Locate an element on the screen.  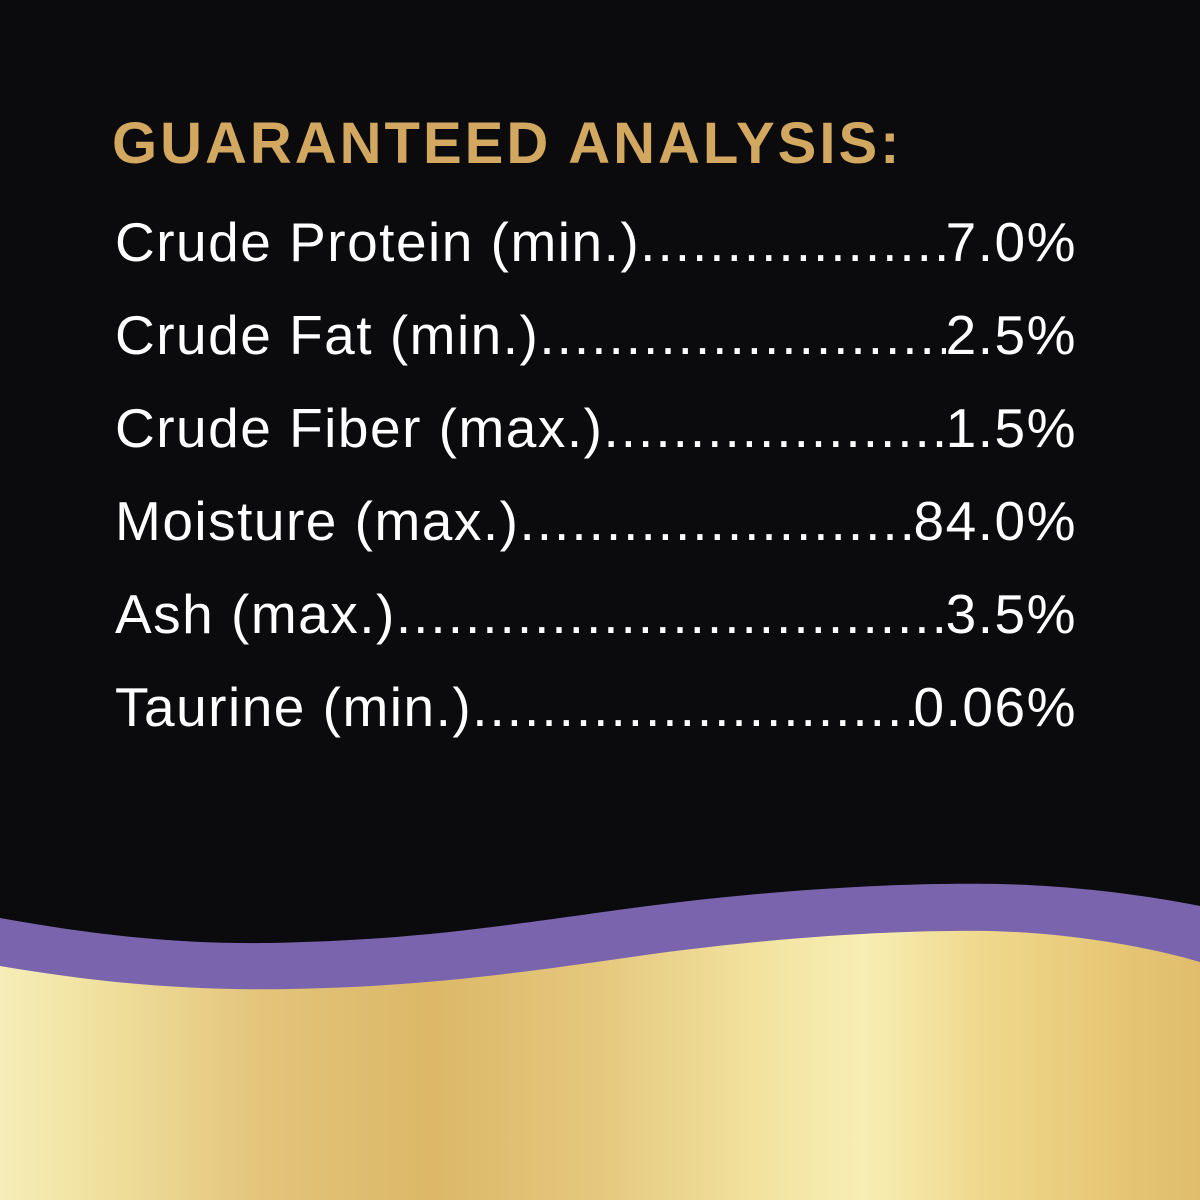
analysis-row-value: 0.06% is located at coordinates (995, 707).